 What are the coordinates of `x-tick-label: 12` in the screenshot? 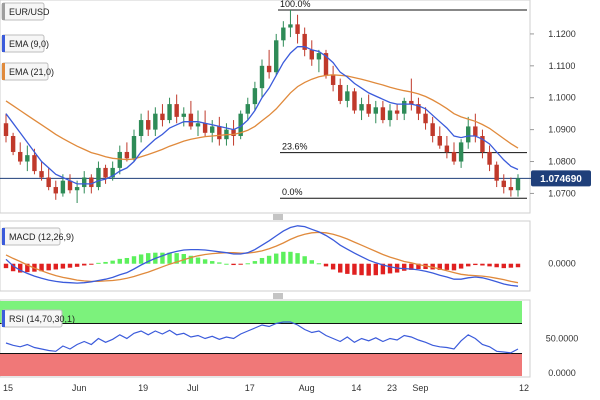 It's located at (524, 388).